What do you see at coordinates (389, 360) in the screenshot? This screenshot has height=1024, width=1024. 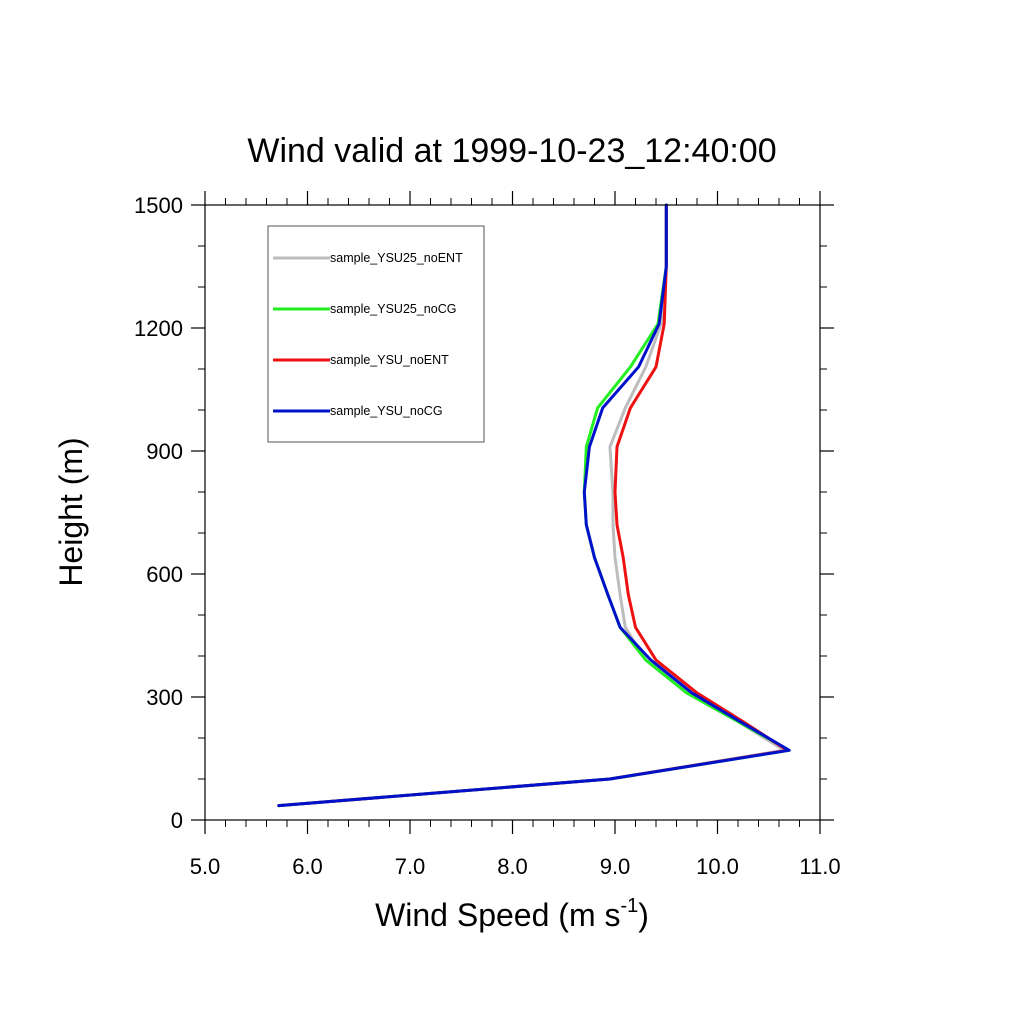 I see `legend-label-2: sample_YSU_noENT` at bounding box center [389, 360].